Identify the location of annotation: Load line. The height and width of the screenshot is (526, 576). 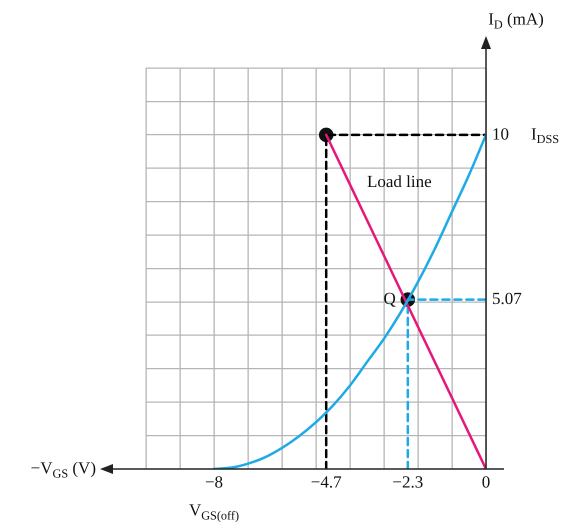
(399, 181).